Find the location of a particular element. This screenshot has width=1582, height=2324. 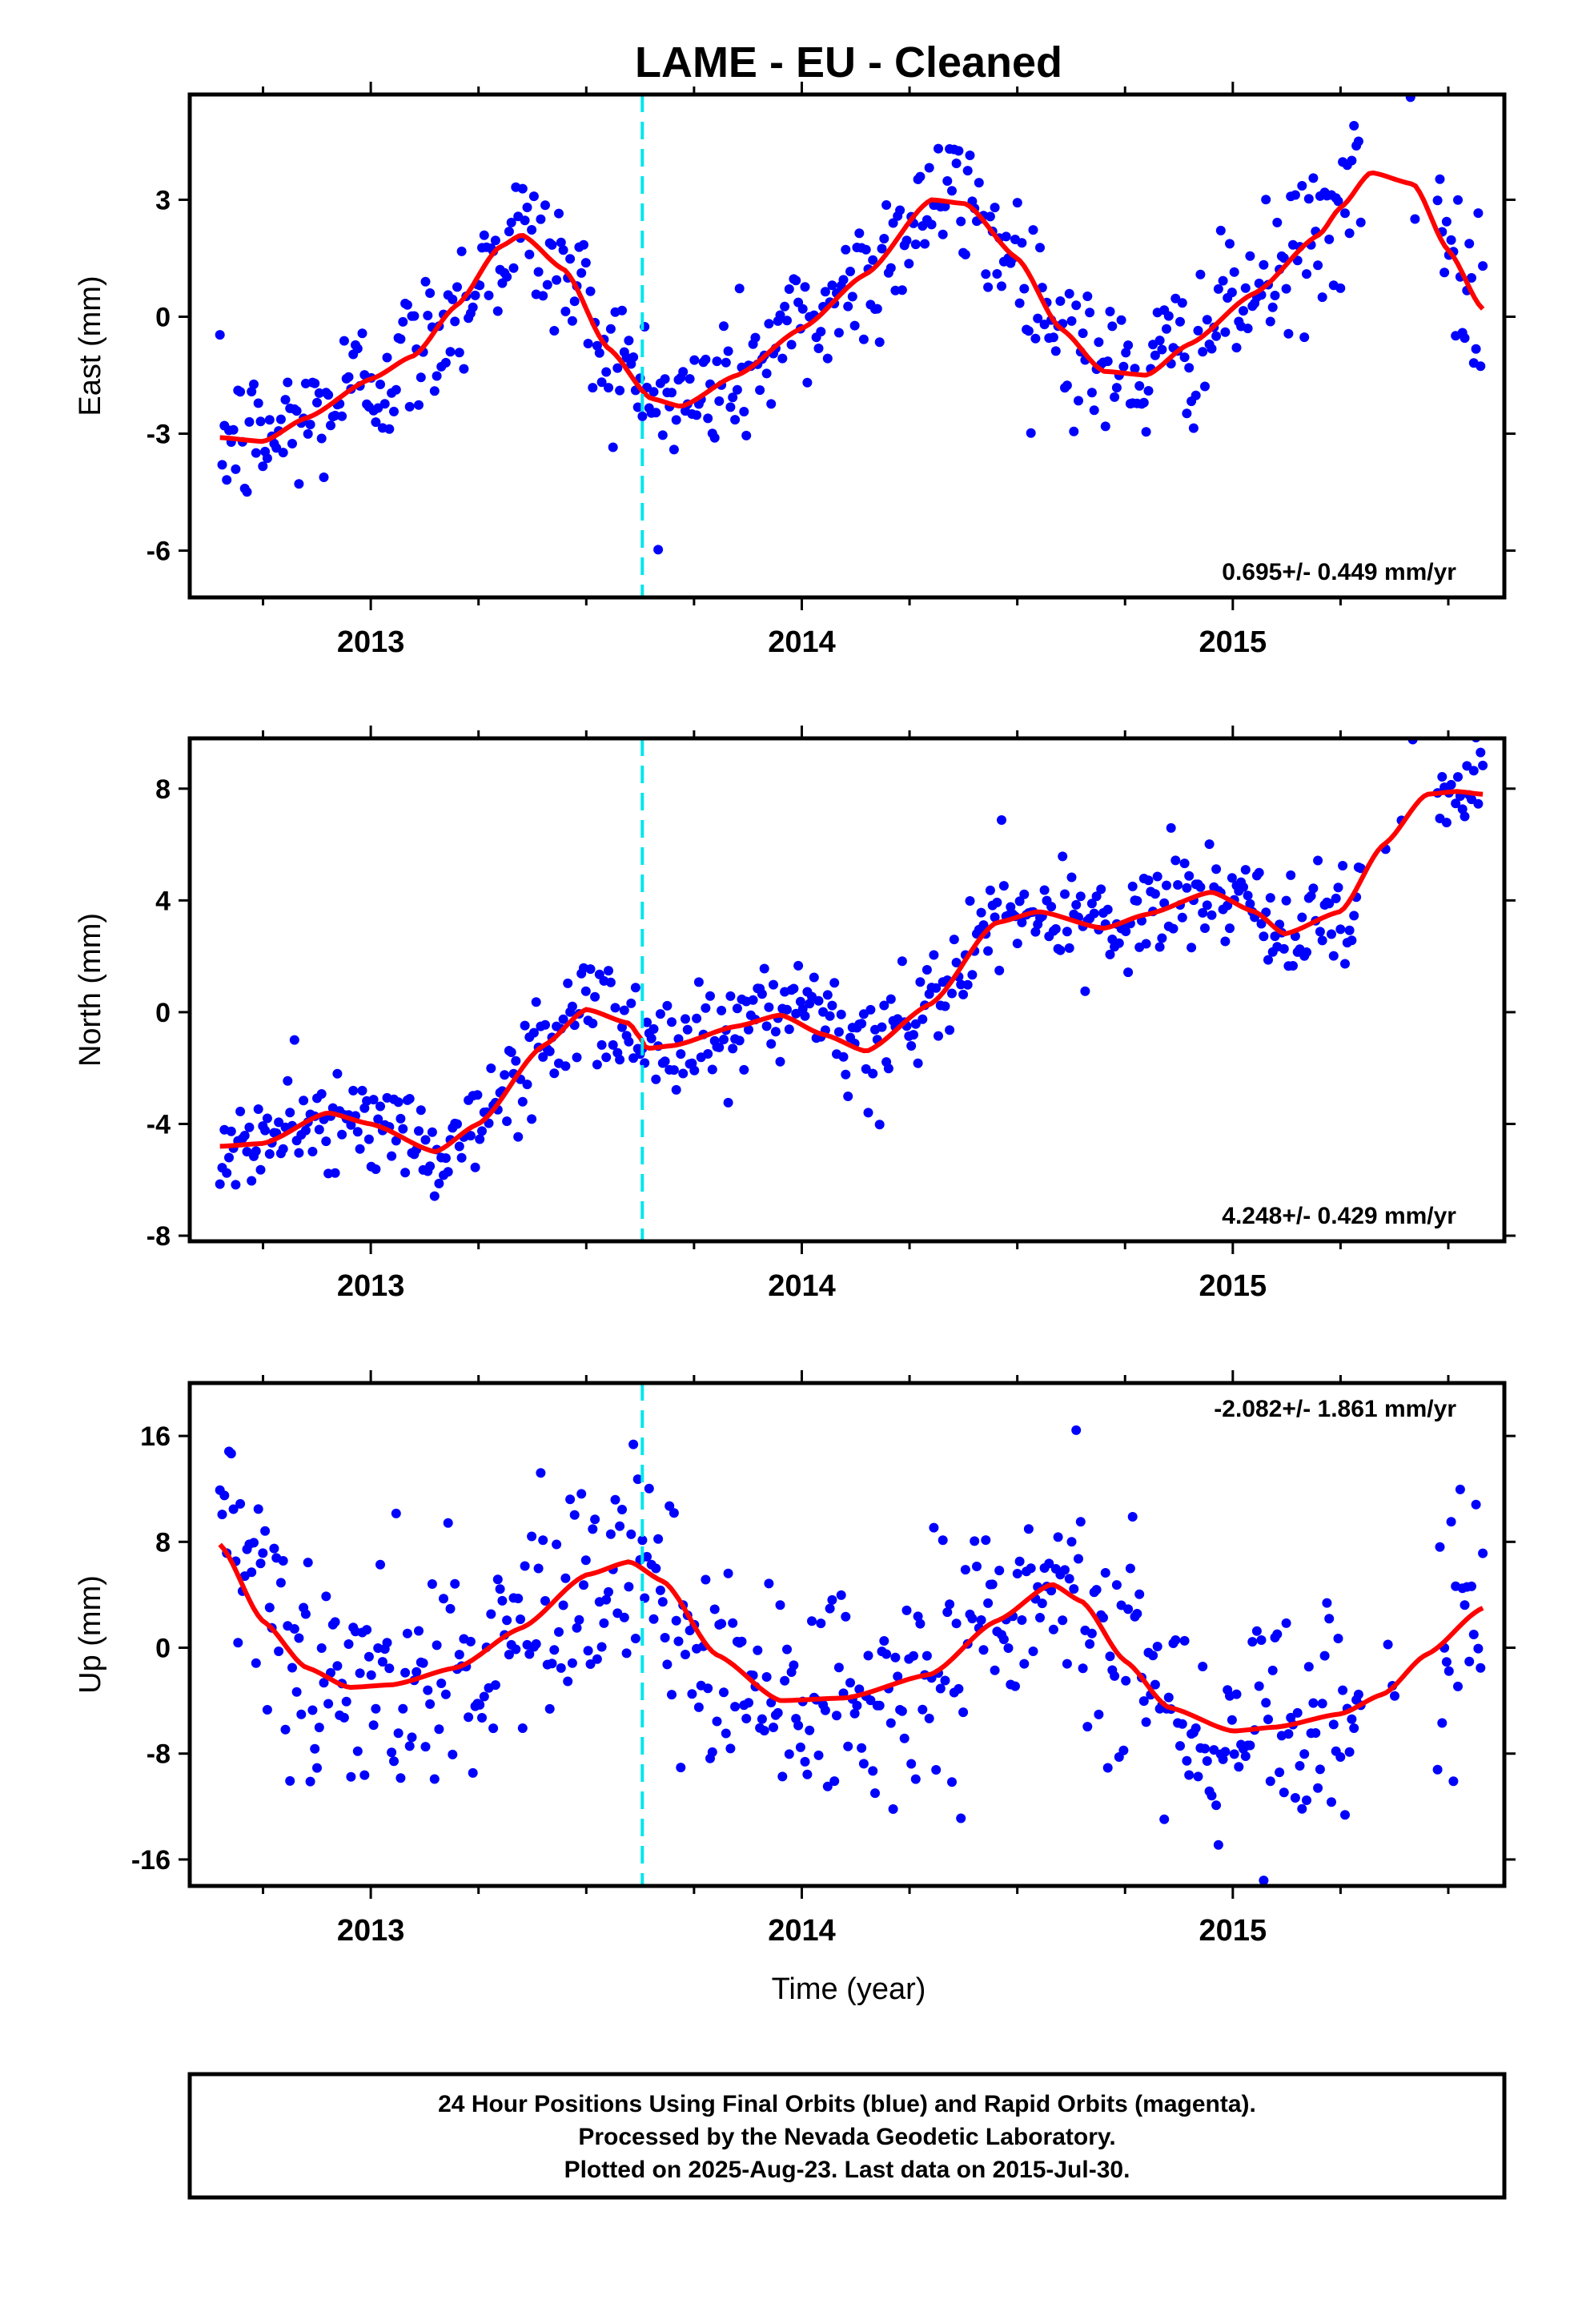

x-tick-label: 2015 is located at coordinates (1233, 1931).